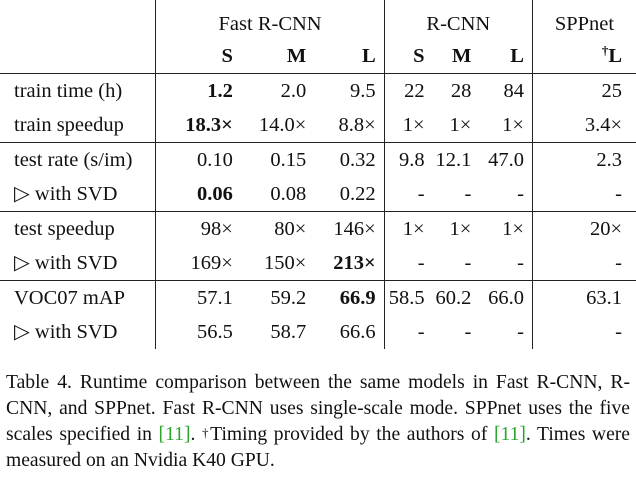  I want to click on cell-fast-l: 9.5, so click(345, 90).